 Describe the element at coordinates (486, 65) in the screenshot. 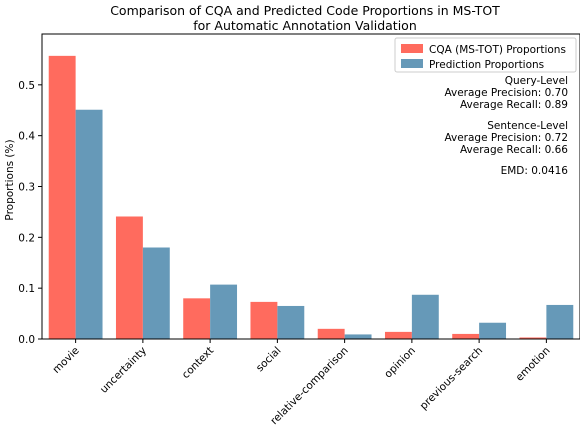

I see `legend-label-1: Prediction Proportions` at that location.